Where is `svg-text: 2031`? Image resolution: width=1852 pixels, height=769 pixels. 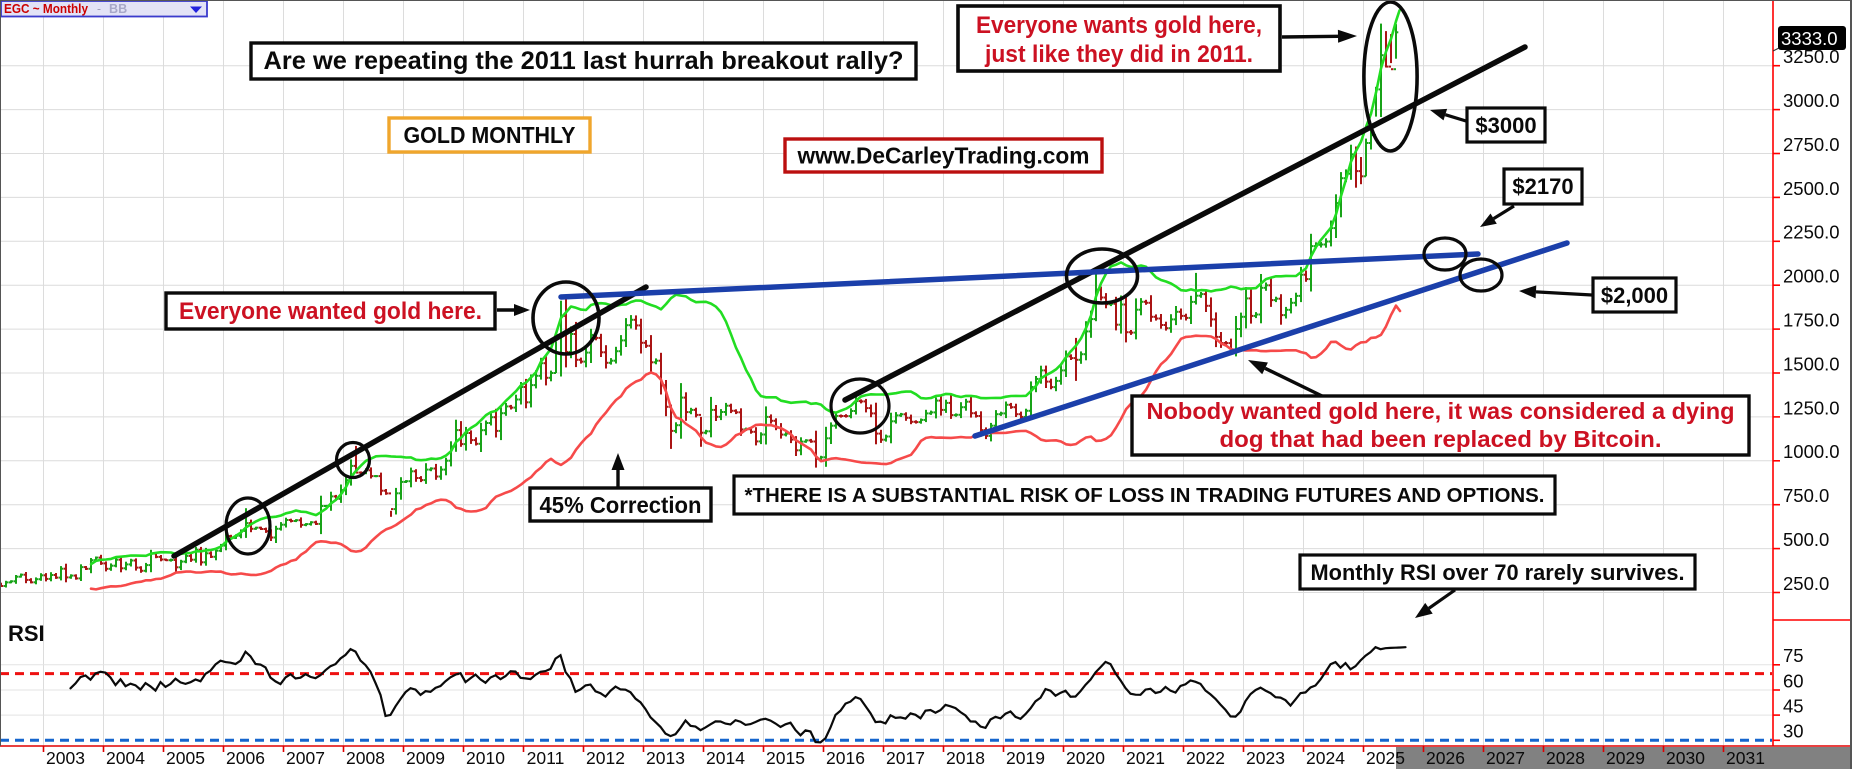
svg-text: 2031 is located at coordinates (1745, 758).